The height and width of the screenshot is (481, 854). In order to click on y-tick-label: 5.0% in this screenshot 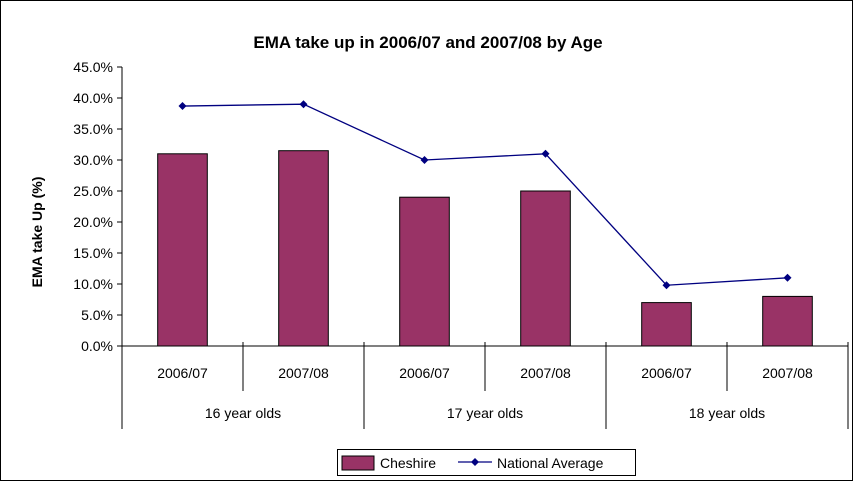, I will do `click(97, 315)`.